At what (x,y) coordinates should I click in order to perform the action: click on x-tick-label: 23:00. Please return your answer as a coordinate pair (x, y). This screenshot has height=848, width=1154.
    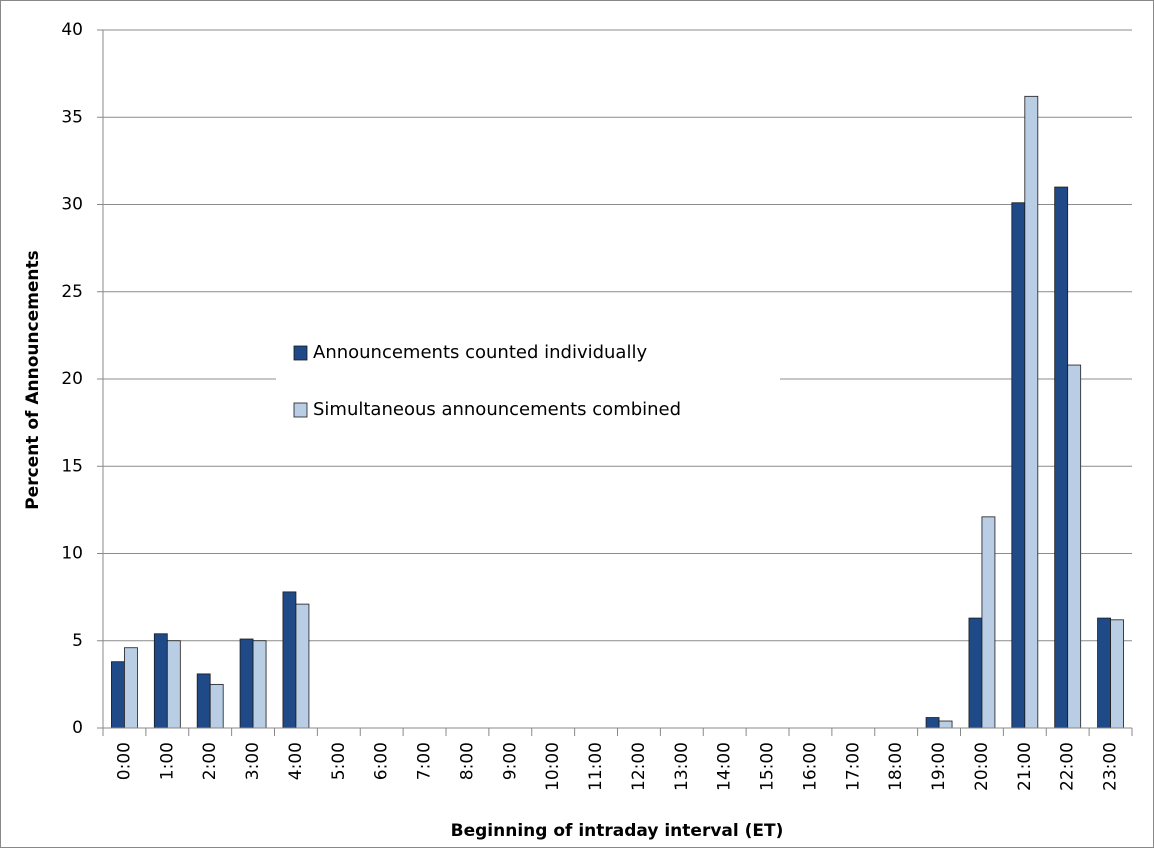
    Looking at the image, I should click on (1111, 766).